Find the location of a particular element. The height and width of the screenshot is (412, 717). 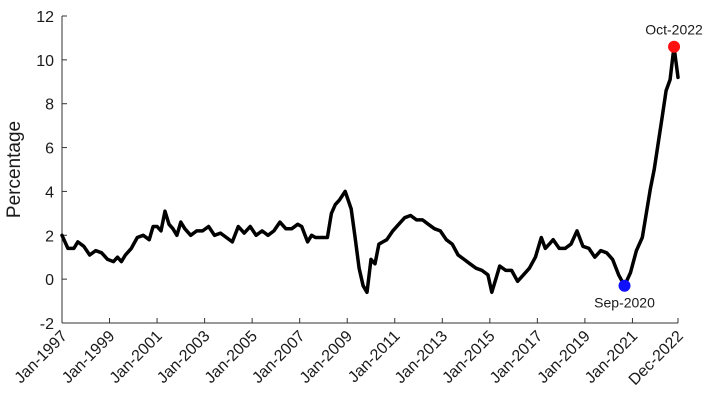

annotations-group: Sep-2020 Oct-2022 is located at coordinates (648, 166).